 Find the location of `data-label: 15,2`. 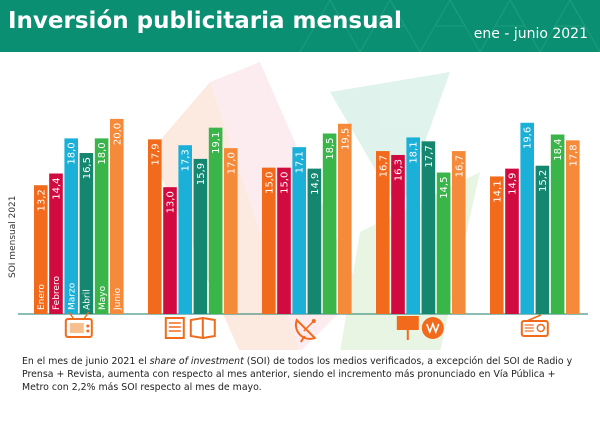

data-label: 15,2 is located at coordinates (543, 181).